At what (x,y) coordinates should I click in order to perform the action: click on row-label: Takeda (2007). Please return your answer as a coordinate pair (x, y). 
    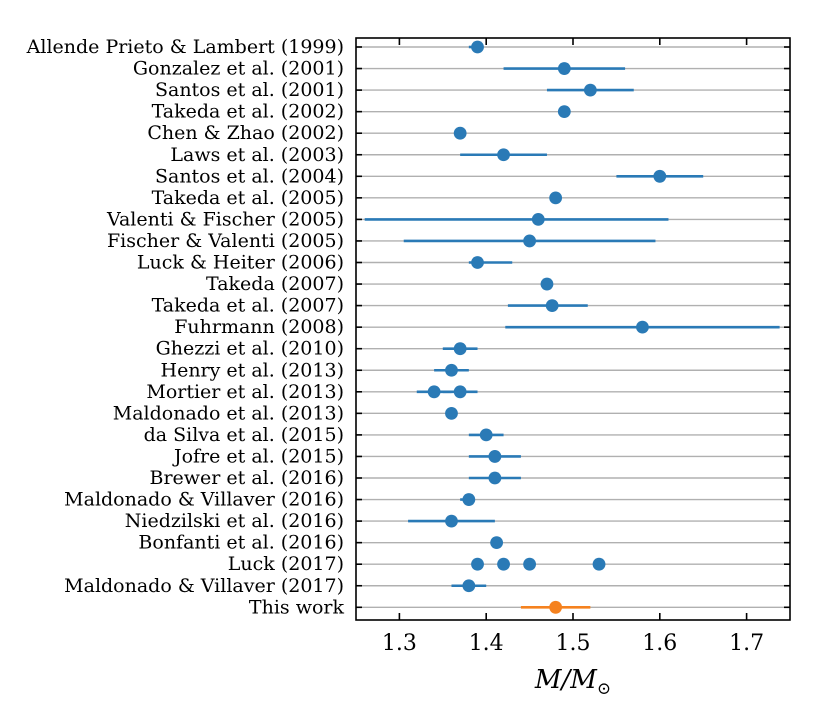
    Looking at the image, I should click on (275, 284).